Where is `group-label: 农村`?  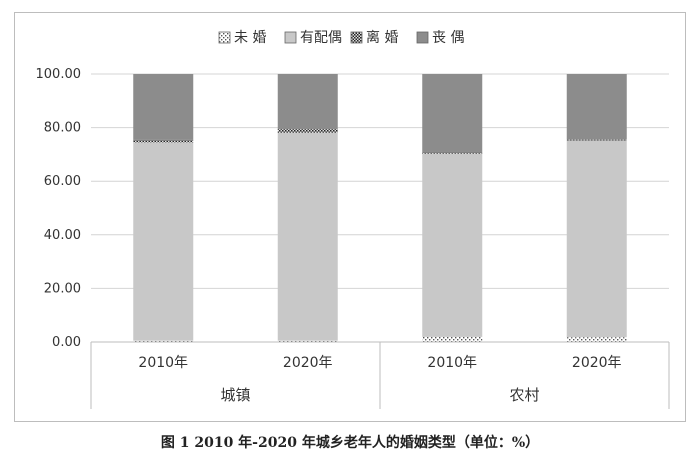
group-label: 农村 is located at coordinates (524, 395).